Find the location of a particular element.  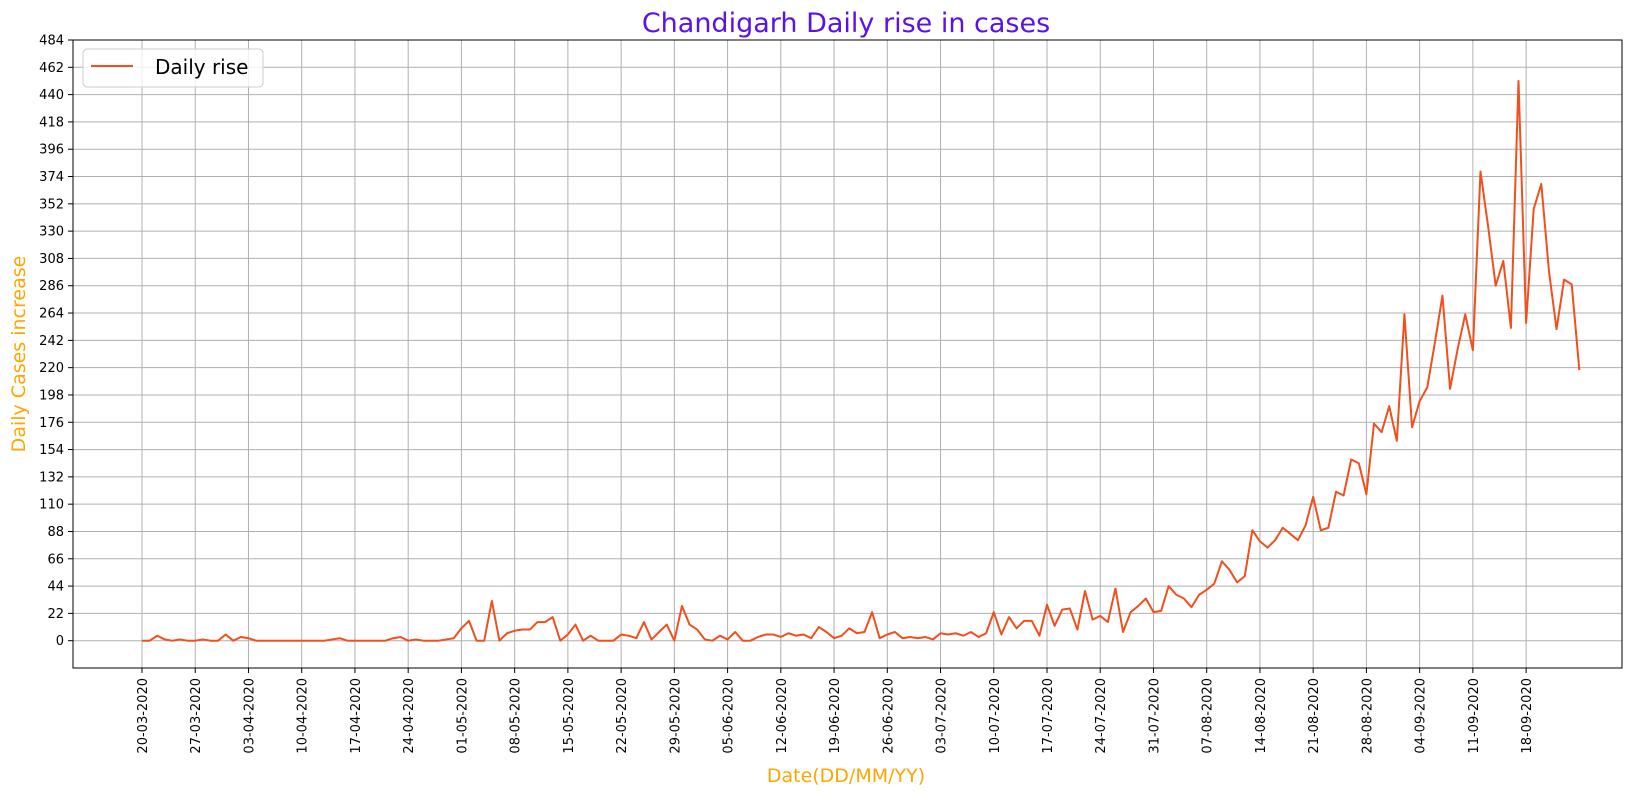

y-tick-label: 44 is located at coordinates (55, 587).